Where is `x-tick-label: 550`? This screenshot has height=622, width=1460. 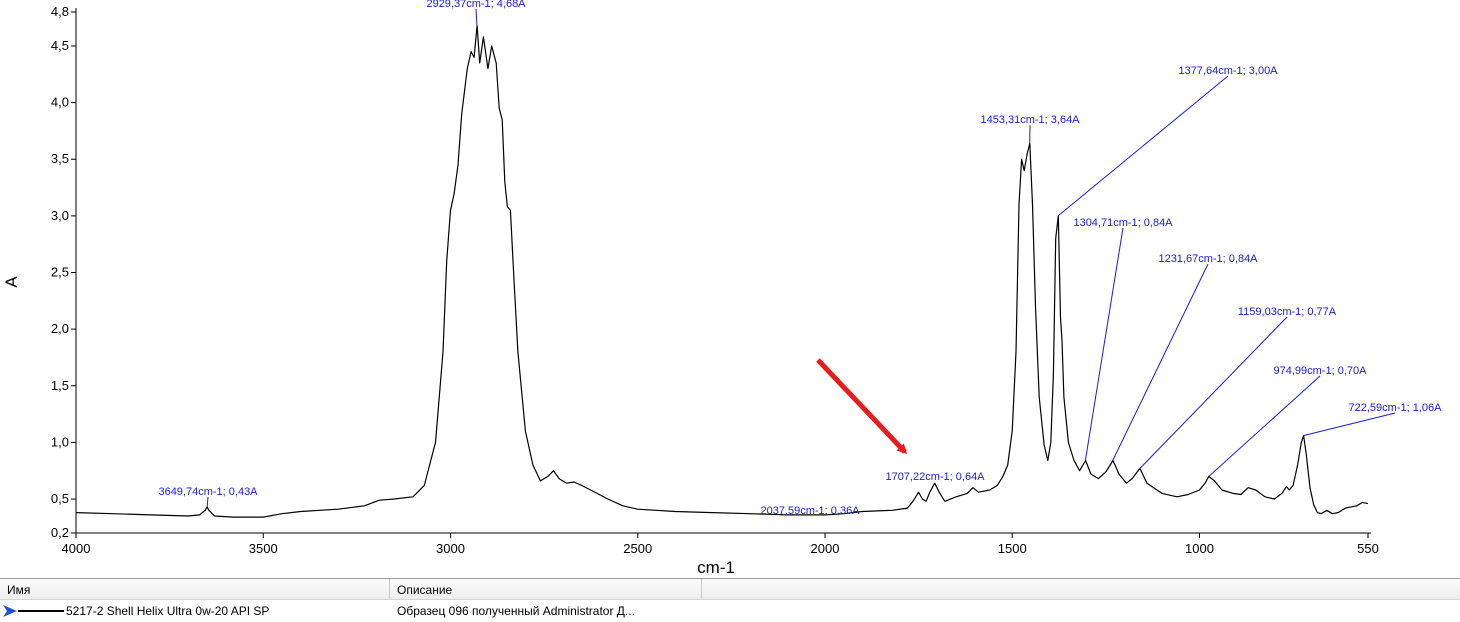
x-tick-label: 550 is located at coordinates (1368, 548).